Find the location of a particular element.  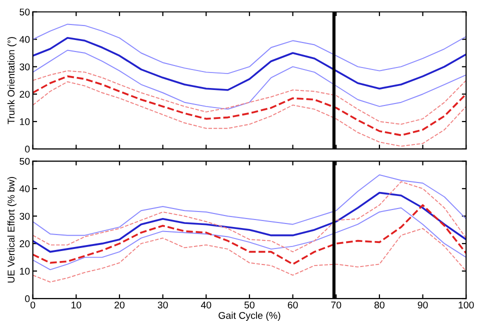

y-axis-title: UE Vertical Effort (% bw) is located at coordinates (11, 229).